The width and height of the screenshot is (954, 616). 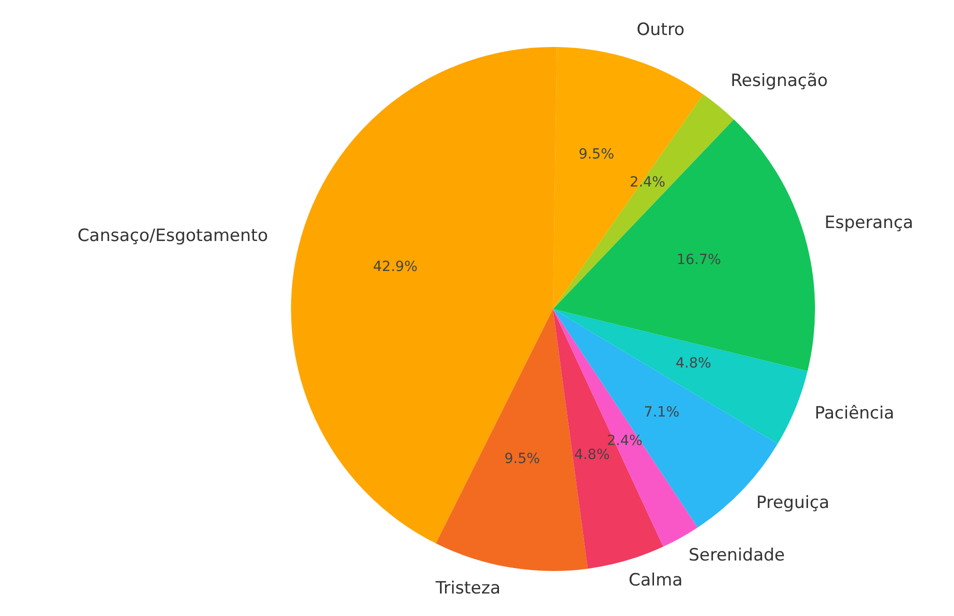 I want to click on data-label: 42.9%, so click(x=395, y=266).